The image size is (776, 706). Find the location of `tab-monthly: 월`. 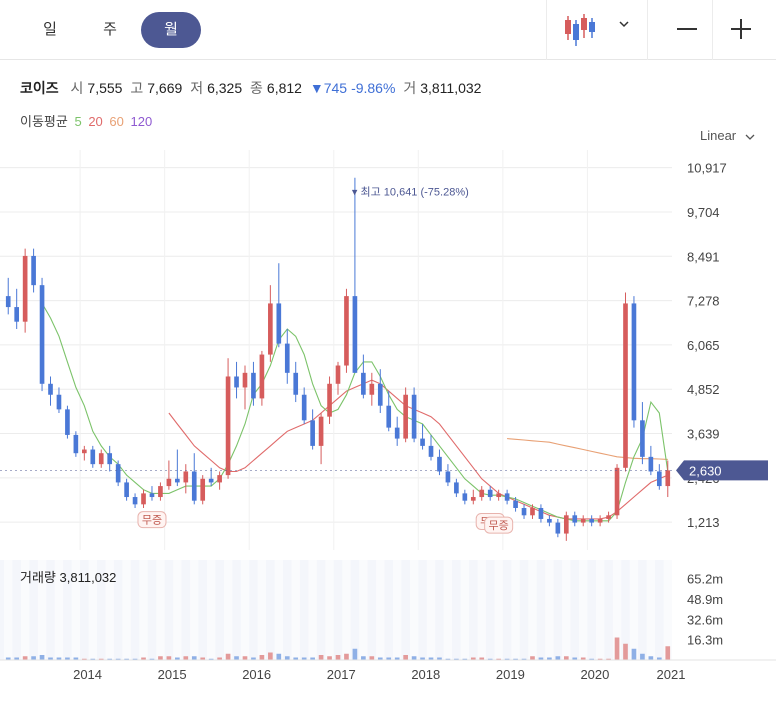

tab-monthly: 월 is located at coordinates (171, 30).